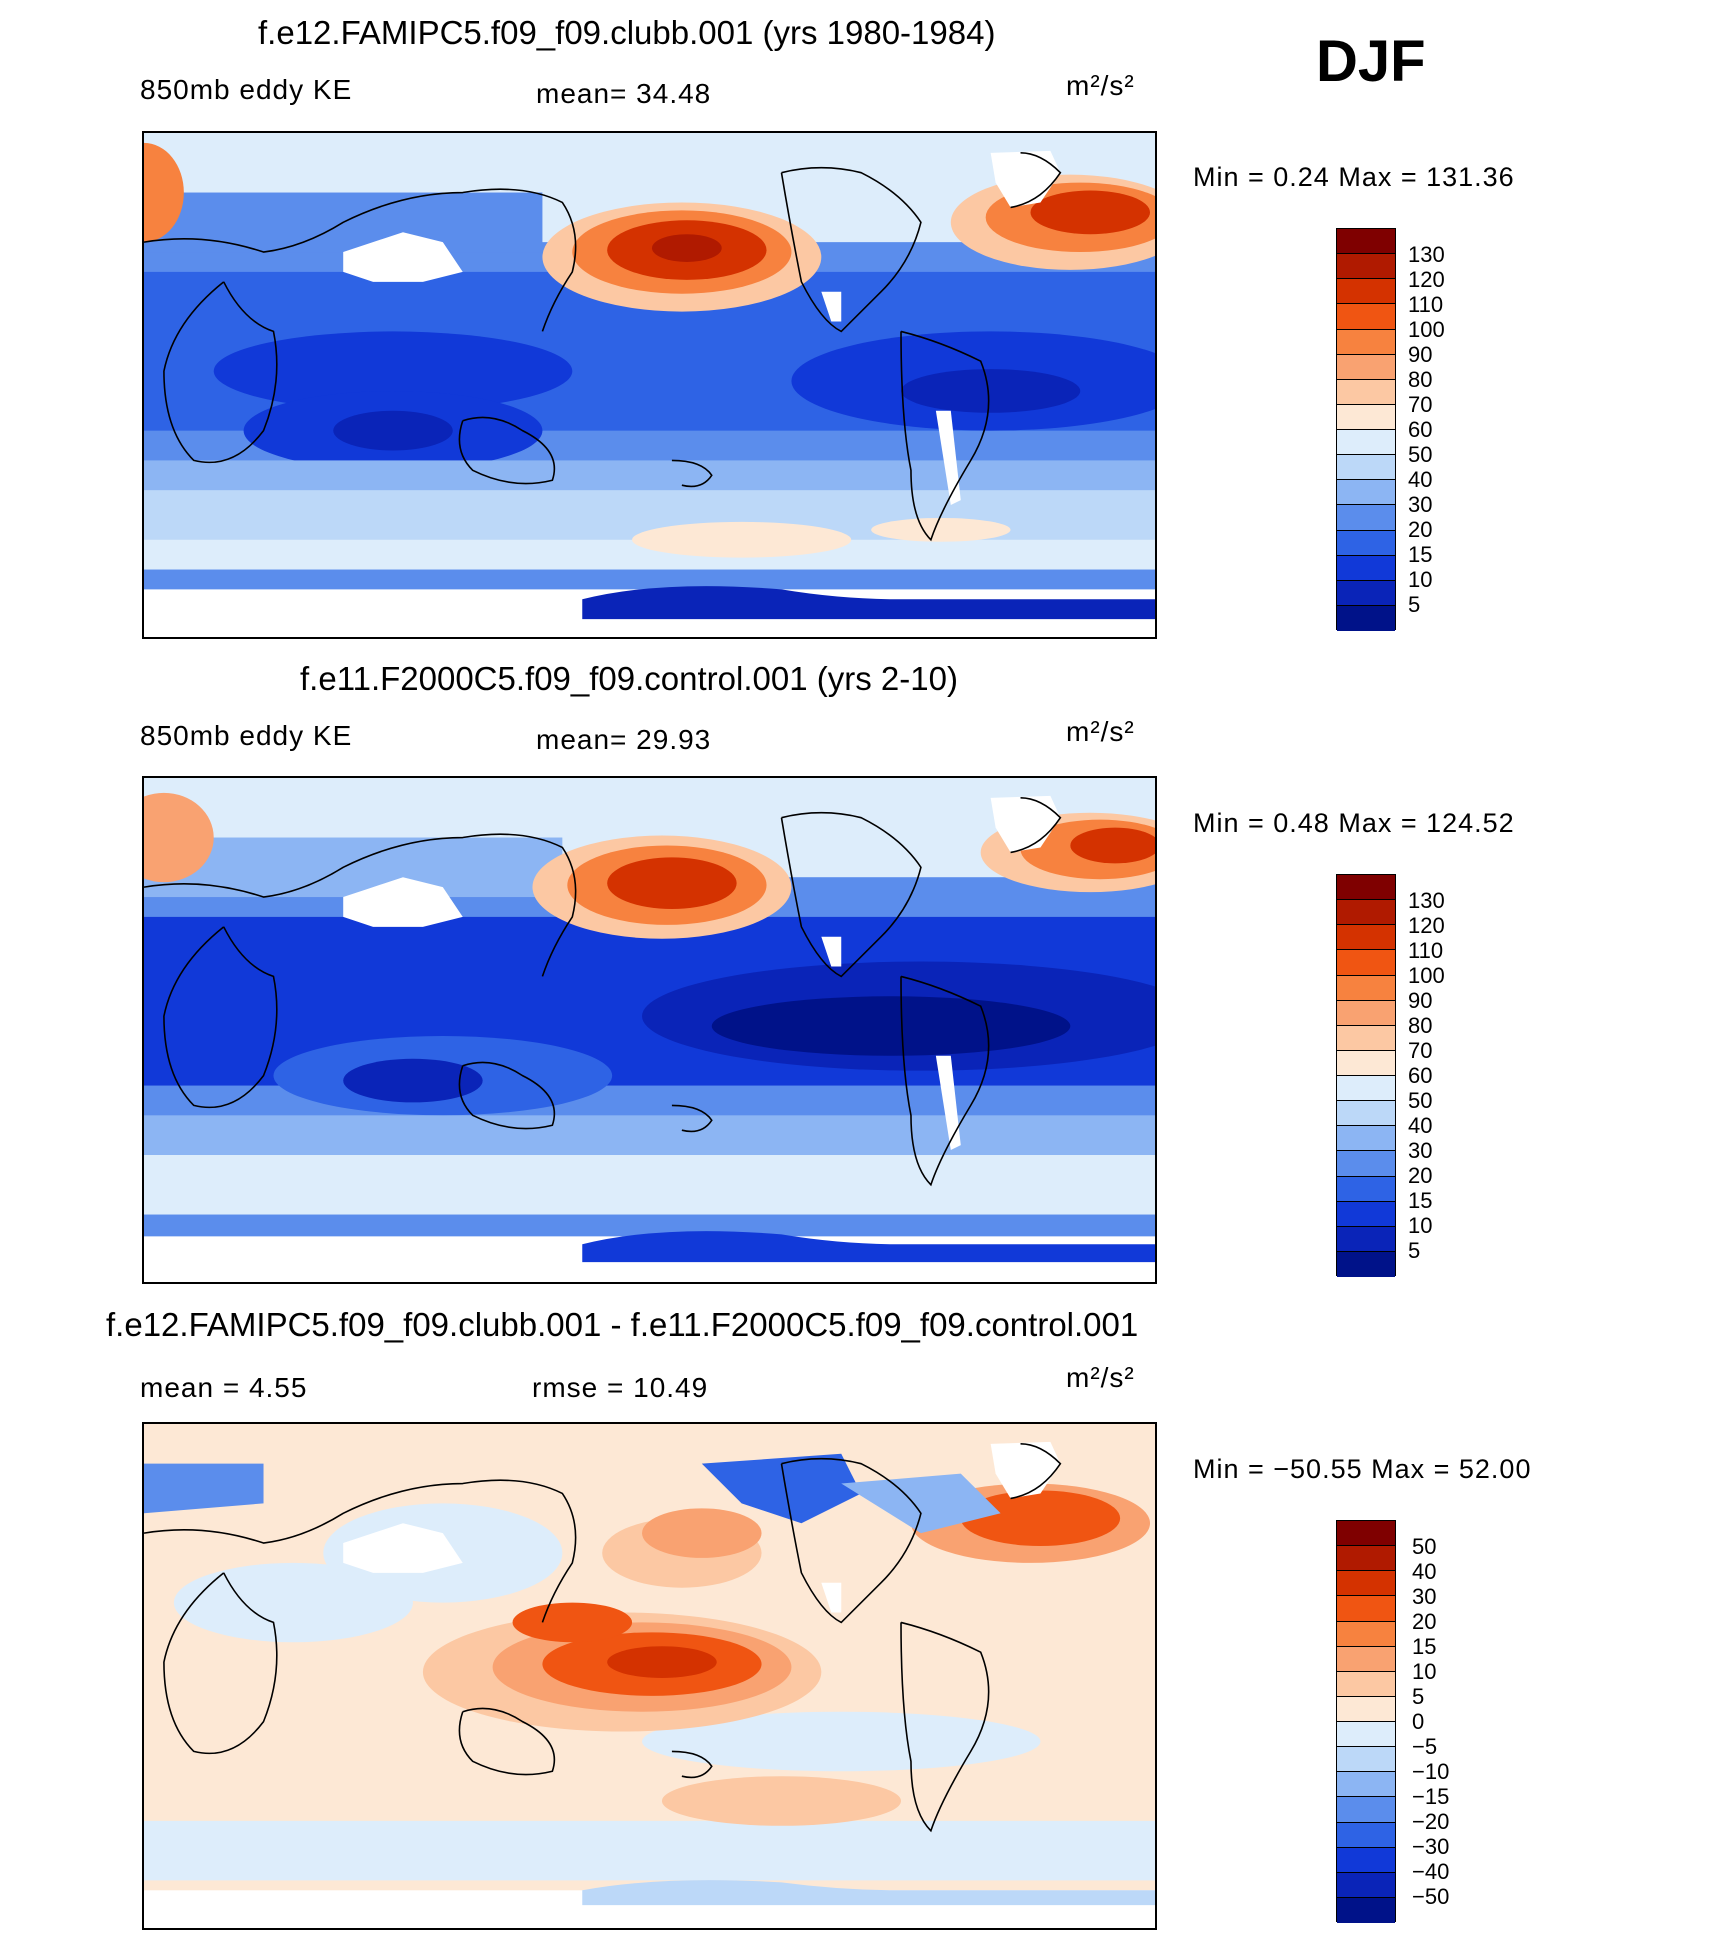 This screenshot has width=1710, height=1936. I want to click on colorbar-tick-label: −50, so click(1431, 1896).